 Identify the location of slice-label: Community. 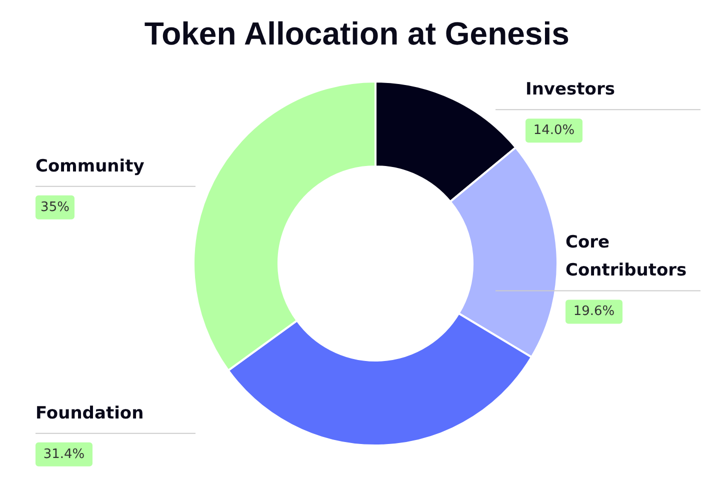
(90, 166).